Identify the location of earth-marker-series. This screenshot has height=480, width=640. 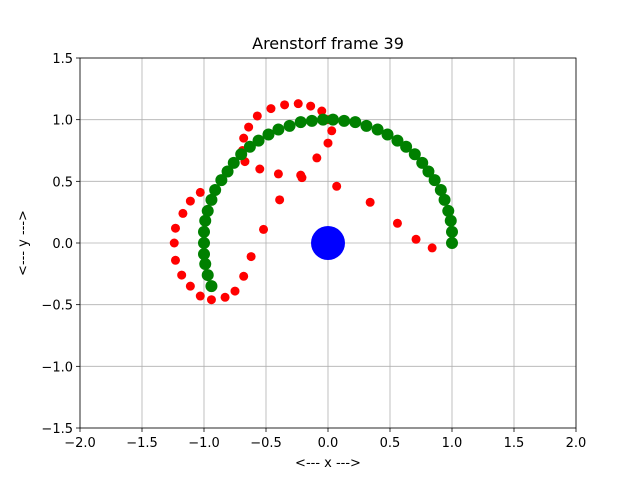
(328, 243).